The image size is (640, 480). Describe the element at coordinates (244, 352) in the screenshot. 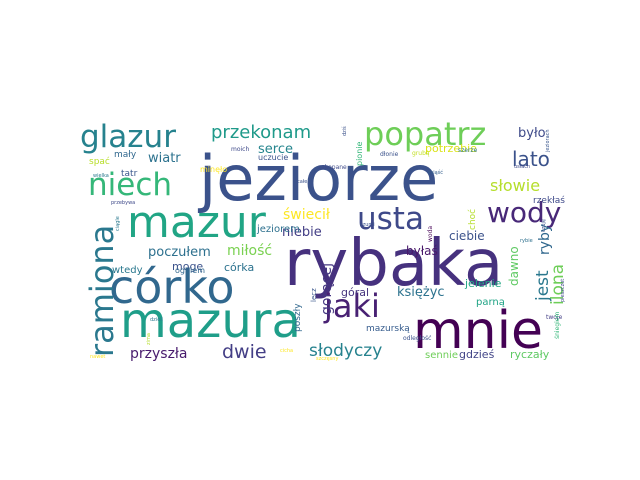

I see `cloud-word: dwie` at that location.